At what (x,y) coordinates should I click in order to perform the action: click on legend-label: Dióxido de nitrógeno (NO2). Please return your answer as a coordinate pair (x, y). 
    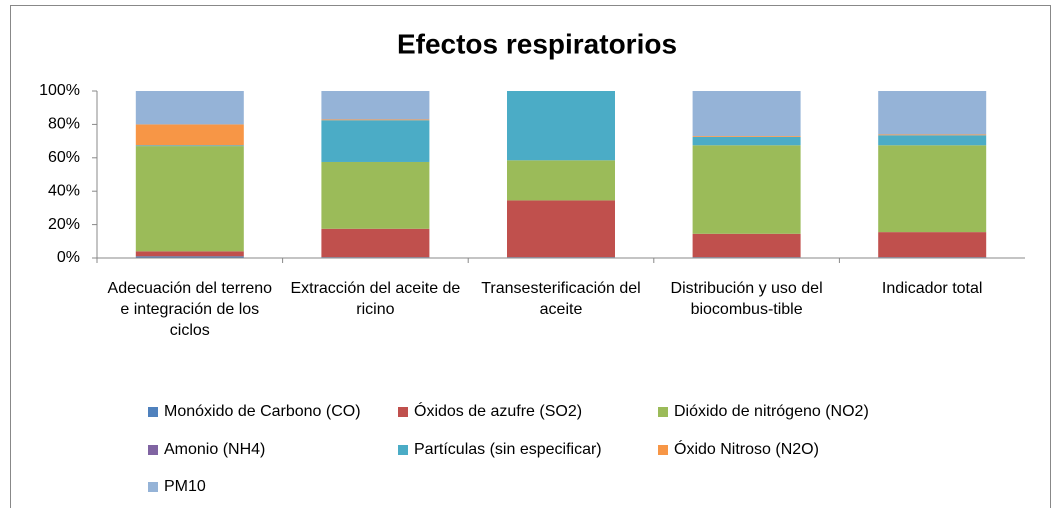
    Looking at the image, I should click on (771, 411).